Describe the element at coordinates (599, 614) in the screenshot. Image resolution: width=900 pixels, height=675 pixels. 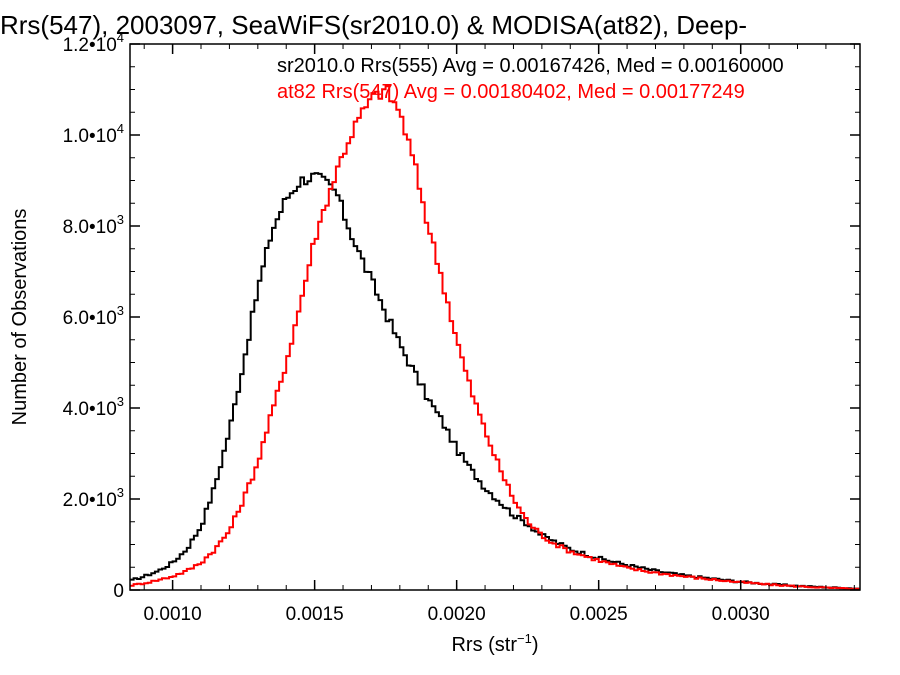
I see `x-tick-label: 0.0025` at that location.